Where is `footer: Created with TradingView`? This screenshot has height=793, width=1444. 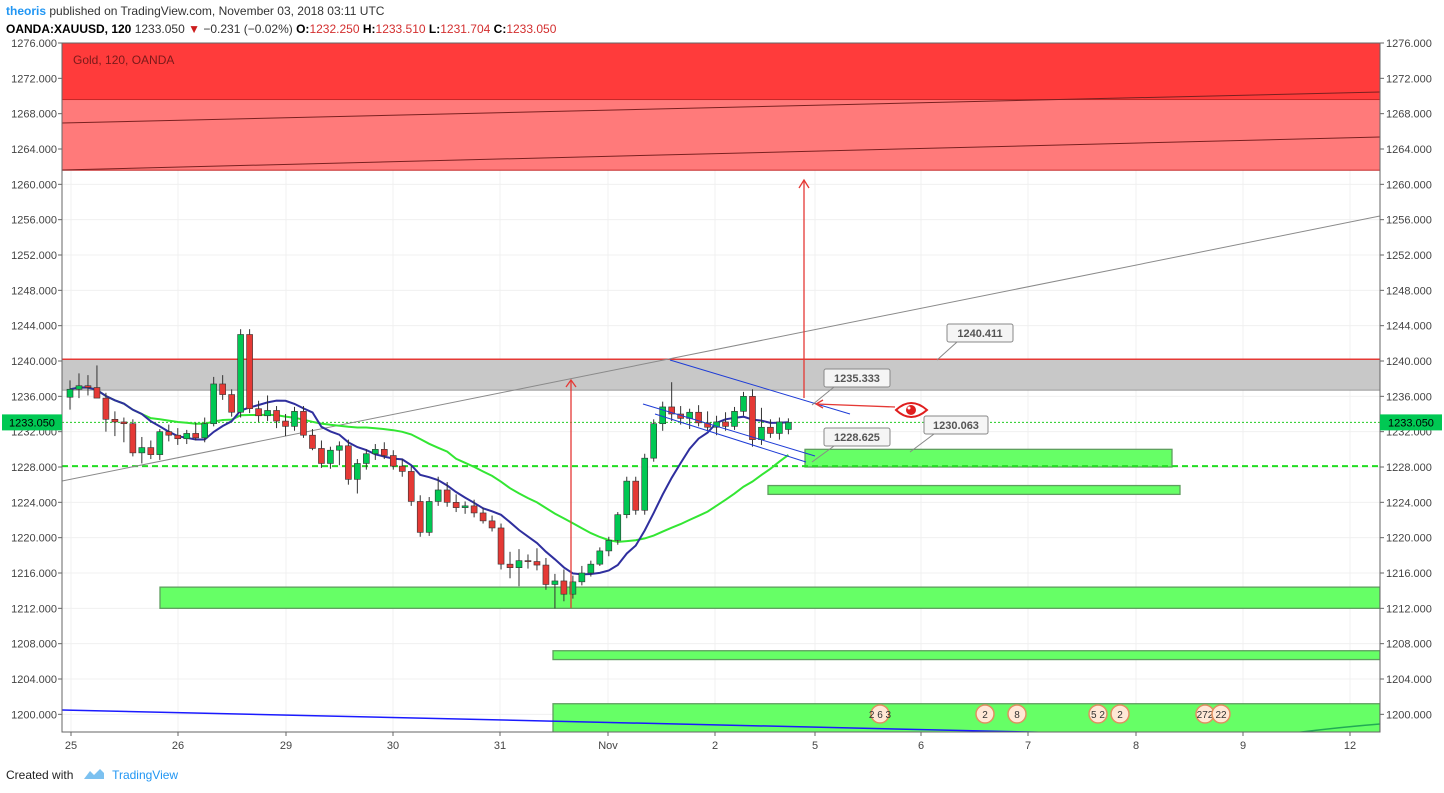 footer: Created with TradingView is located at coordinates (92, 775).